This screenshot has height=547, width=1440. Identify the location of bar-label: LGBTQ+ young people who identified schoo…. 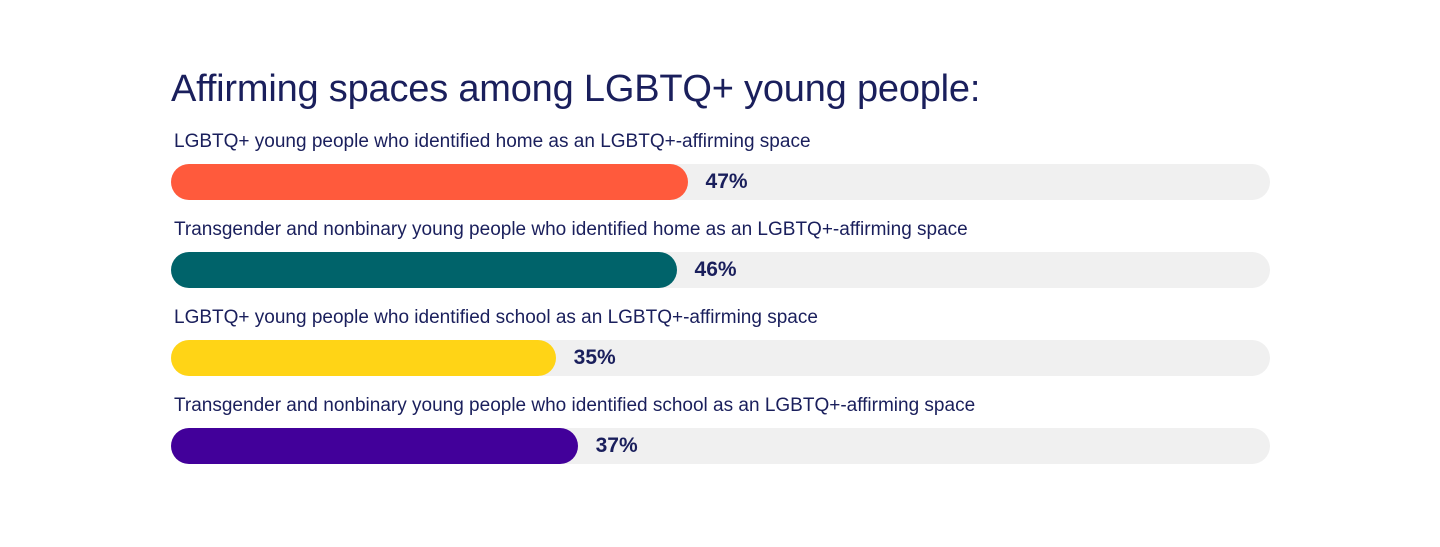
(496, 317).